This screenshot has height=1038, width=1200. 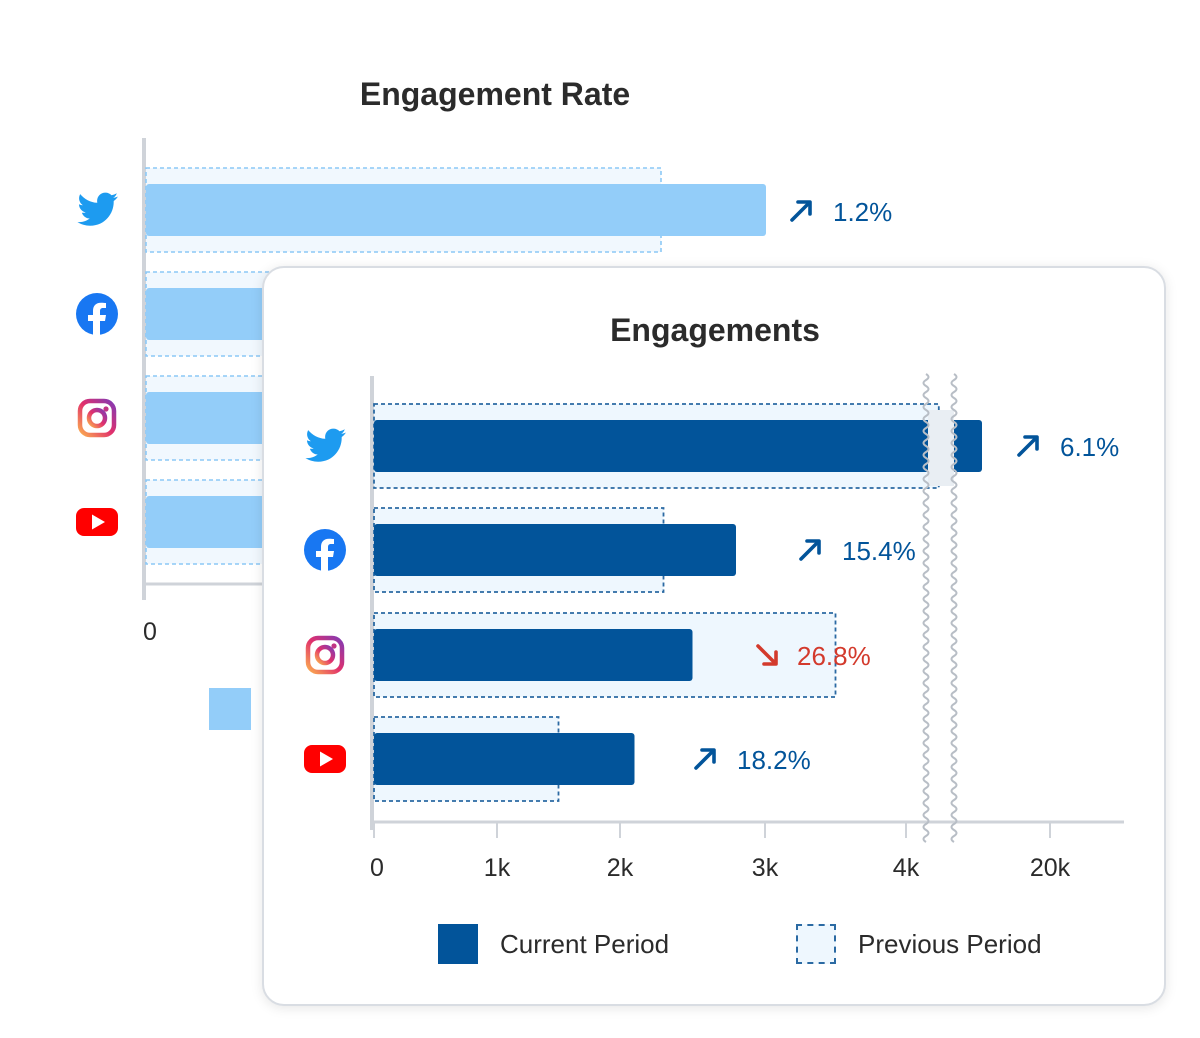 What do you see at coordinates (774, 760) in the screenshot?
I see `engagements-delta-label: 18.2%` at bounding box center [774, 760].